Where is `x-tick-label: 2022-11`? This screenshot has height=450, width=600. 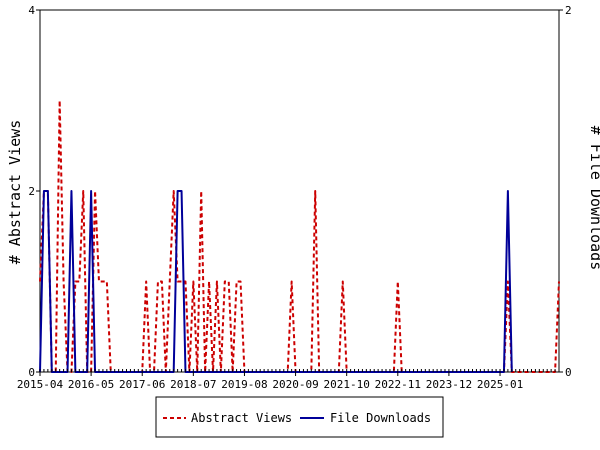
x-tick-label: 2022-11 is located at coordinates (398, 384).